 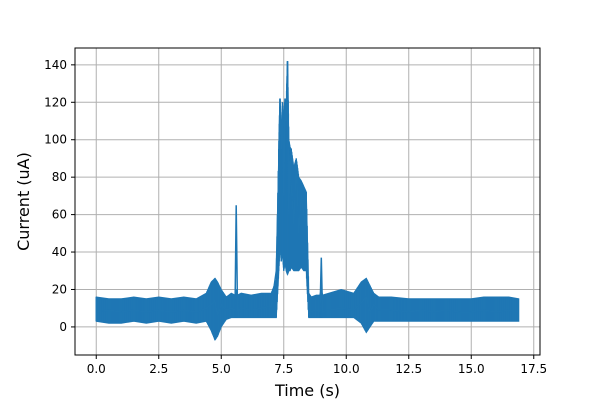 What do you see at coordinates (221, 369) in the screenshot?
I see `x-tick-label: 5.0` at bounding box center [221, 369].